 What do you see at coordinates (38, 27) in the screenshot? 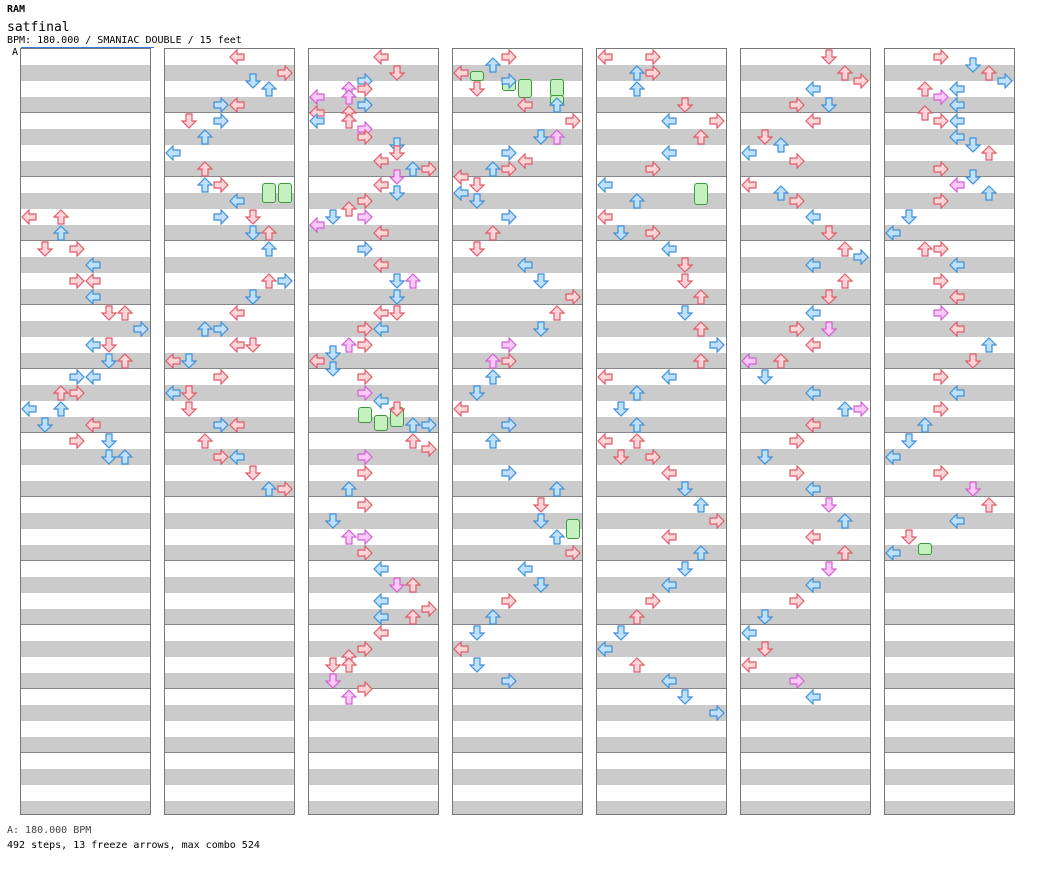
I see `chart-title: satfinal` at bounding box center [38, 27].